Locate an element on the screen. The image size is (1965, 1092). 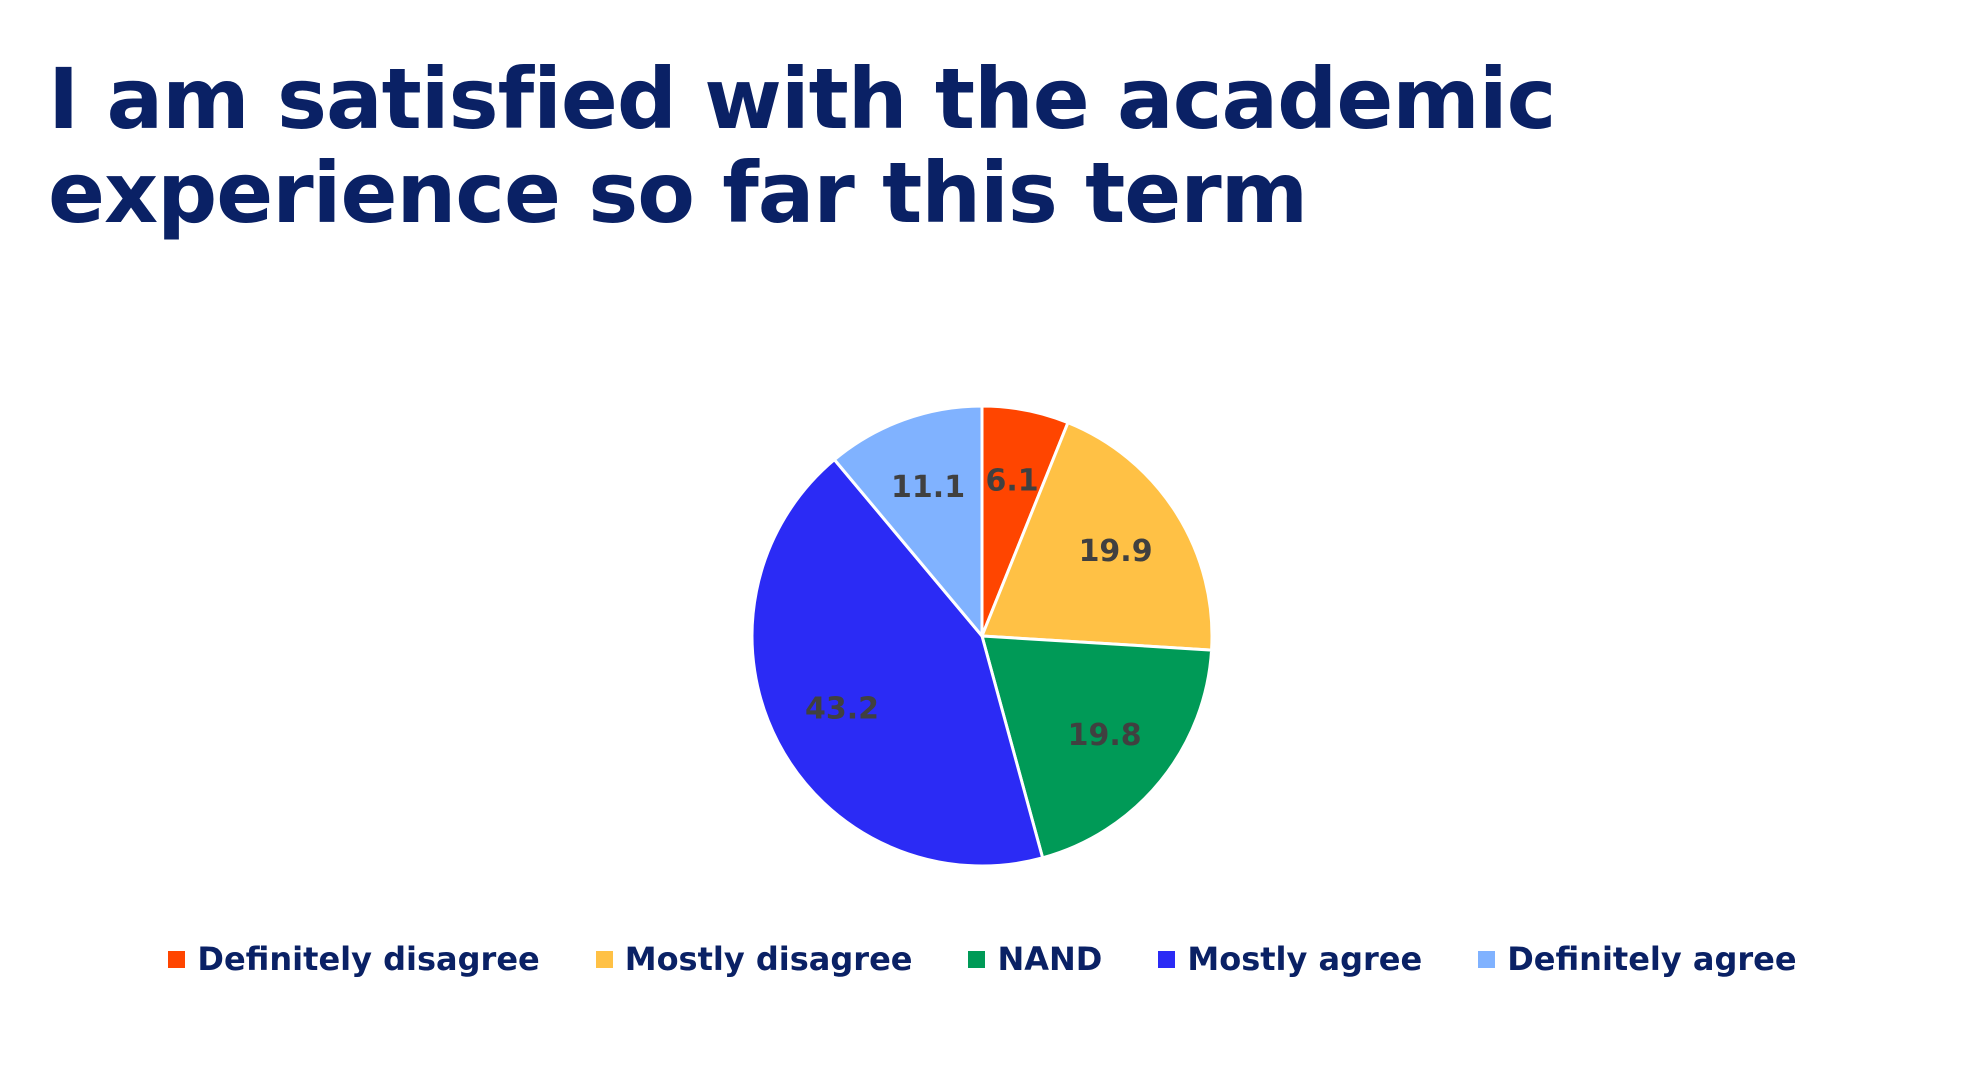
pie-slice-nand is located at coordinates (1097, 747).